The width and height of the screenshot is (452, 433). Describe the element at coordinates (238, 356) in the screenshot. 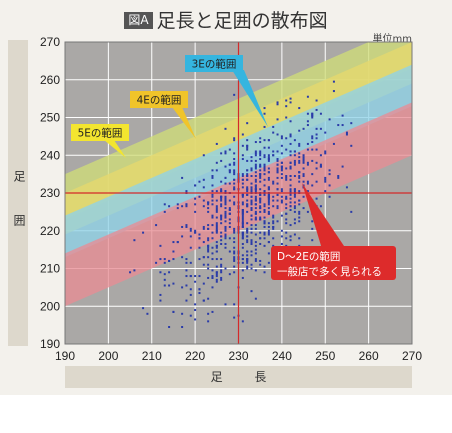

I see `x-tick-label: 230` at that location.